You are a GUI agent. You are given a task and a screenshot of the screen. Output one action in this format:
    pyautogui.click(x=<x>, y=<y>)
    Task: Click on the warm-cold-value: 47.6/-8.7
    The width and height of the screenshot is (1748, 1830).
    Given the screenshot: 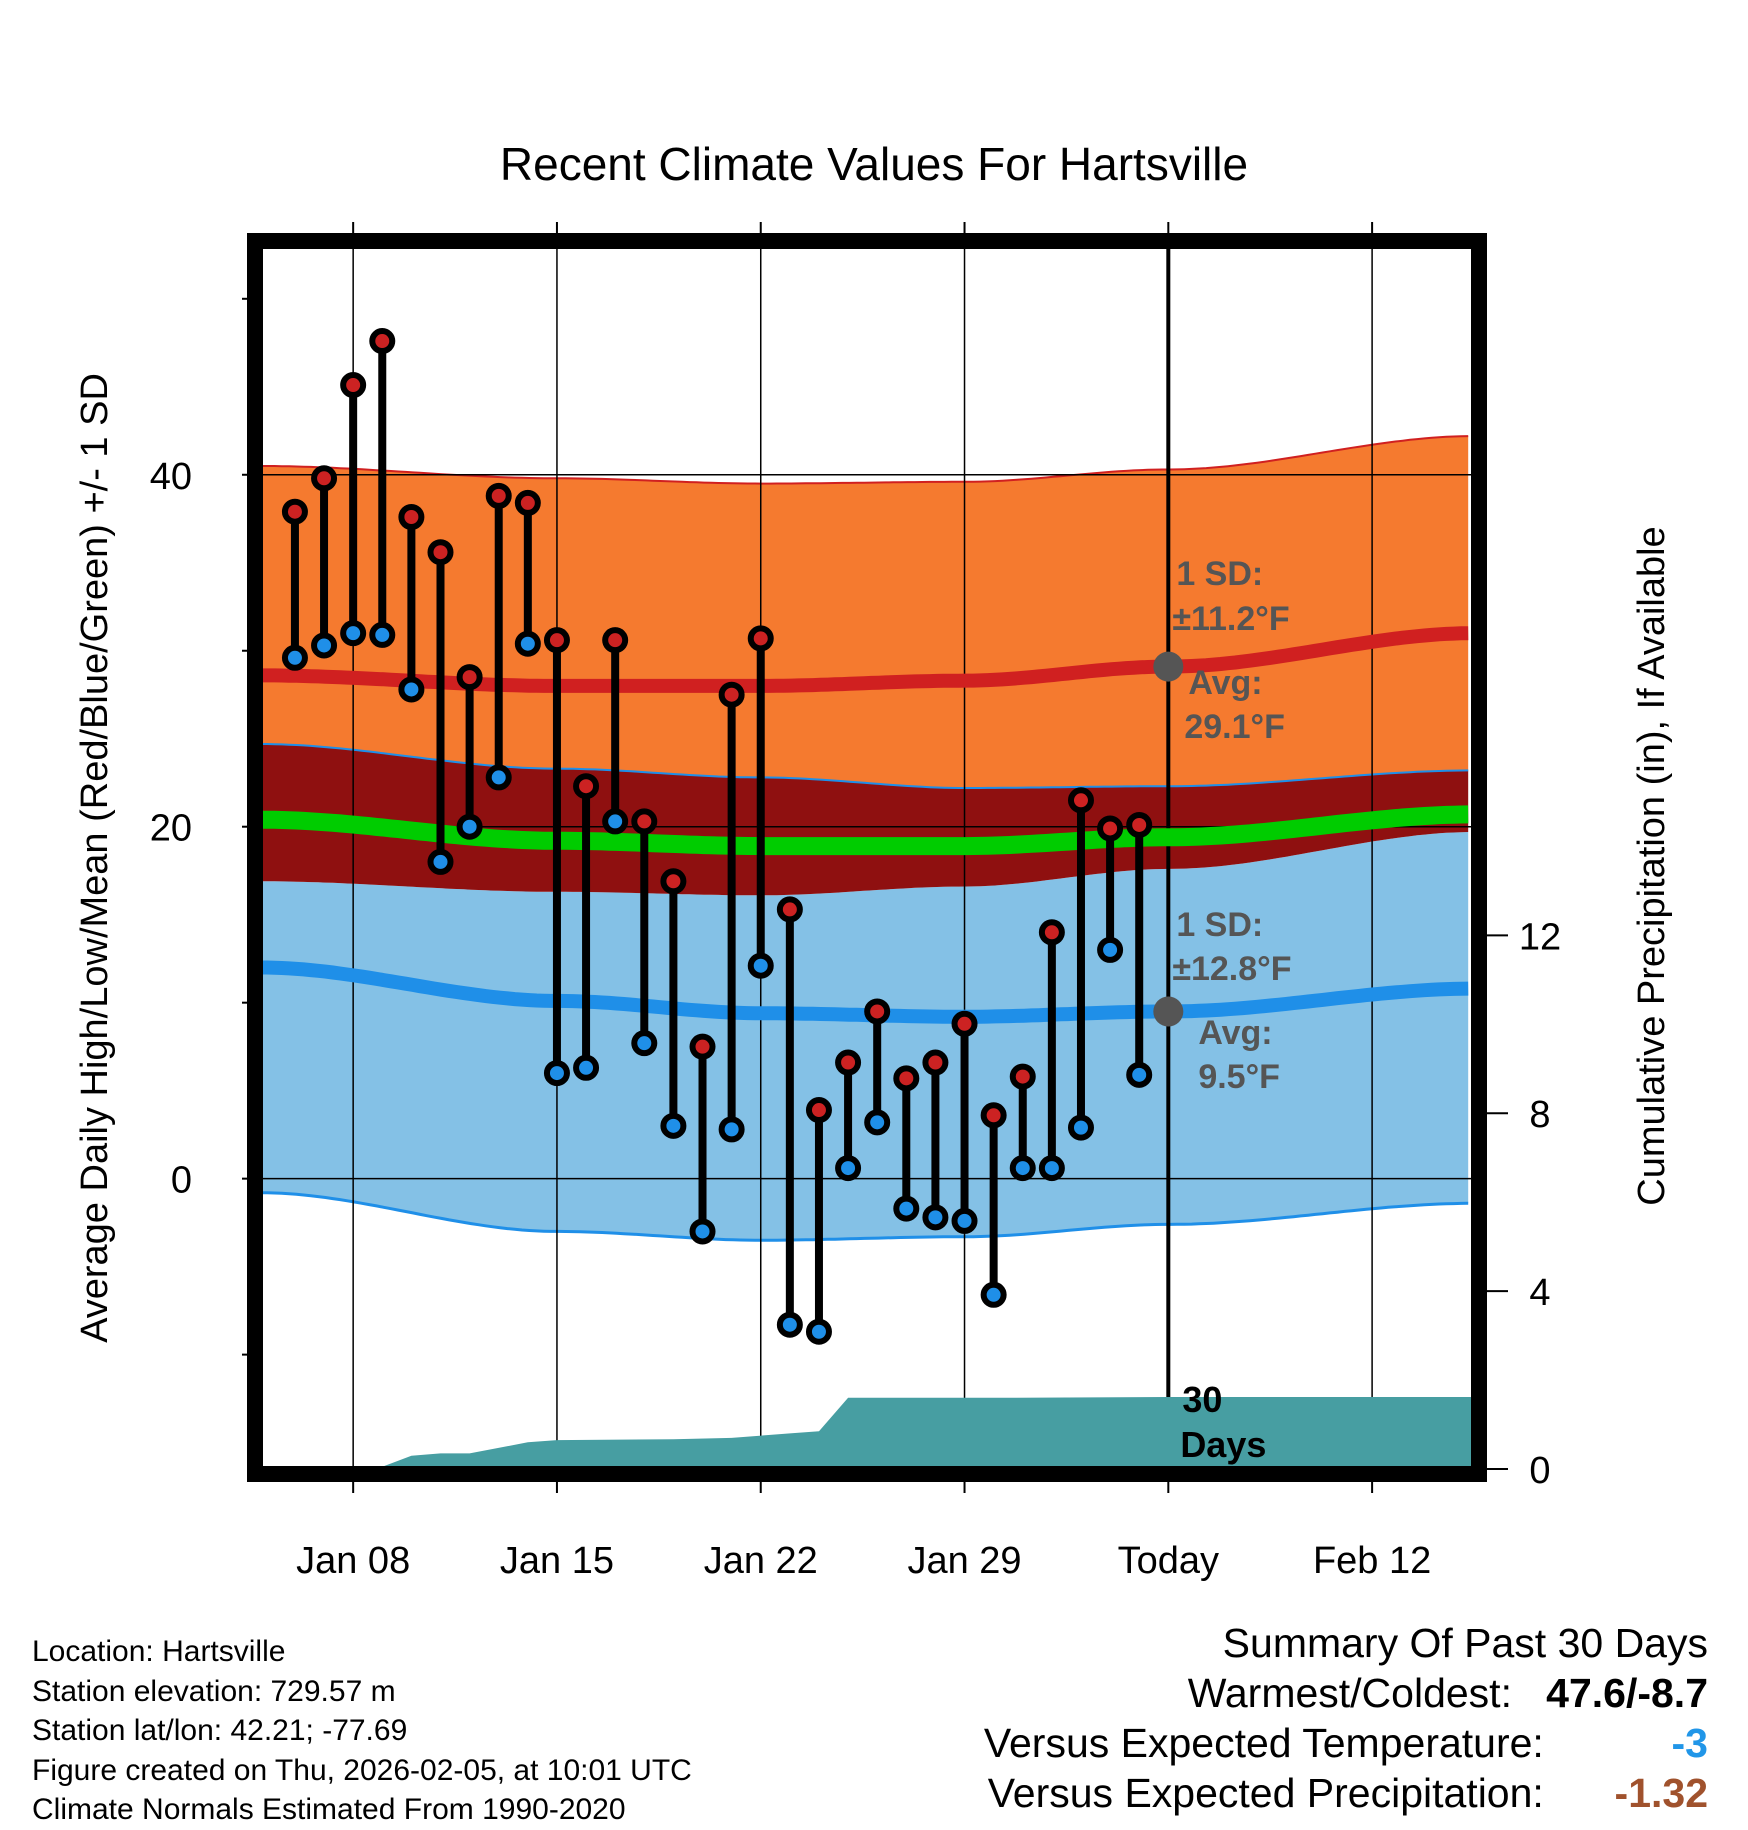 What is the action you would take?
    pyautogui.click(x=1627, y=1693)
    